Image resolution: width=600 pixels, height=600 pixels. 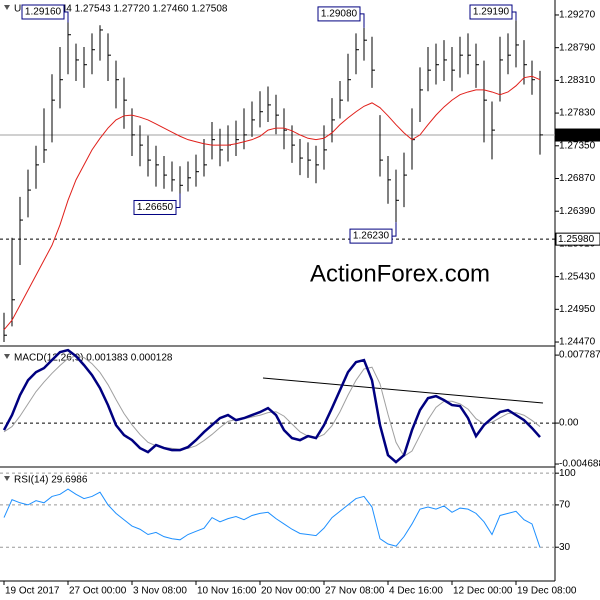 What do you see at coordinates (577, 309) in the screenshot?
I see `y-tick-label: 1.24950` at bounding box center [577, 309].